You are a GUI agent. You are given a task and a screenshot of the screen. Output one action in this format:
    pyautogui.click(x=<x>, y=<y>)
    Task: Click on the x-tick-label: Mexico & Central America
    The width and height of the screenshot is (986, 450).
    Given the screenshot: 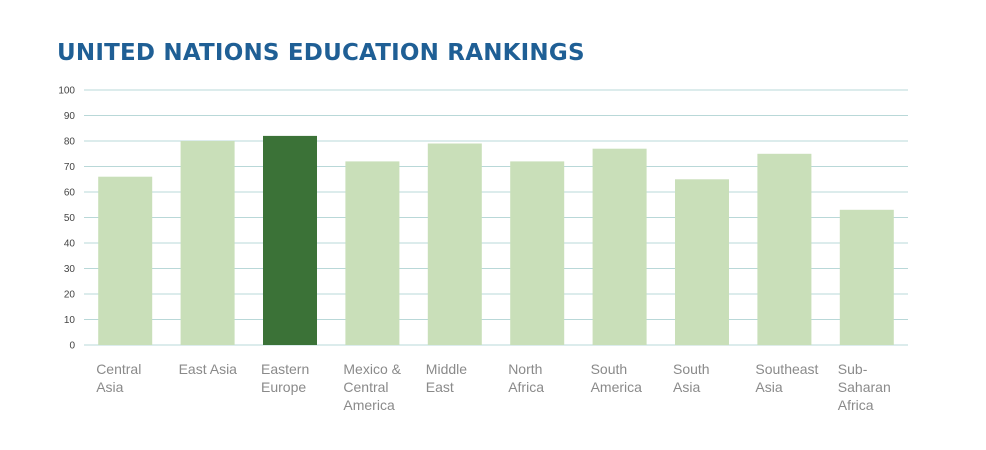 What is the action you would take?
    pyautogui.click(x=372, y=387)
    